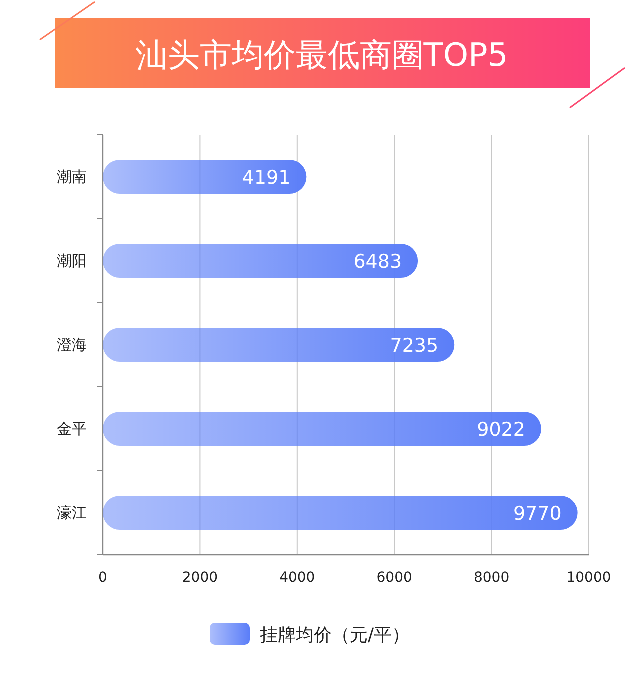 This screenshot has width=640, height=689. I want to click on y-tick-label: 潮南, so click(72, 177).